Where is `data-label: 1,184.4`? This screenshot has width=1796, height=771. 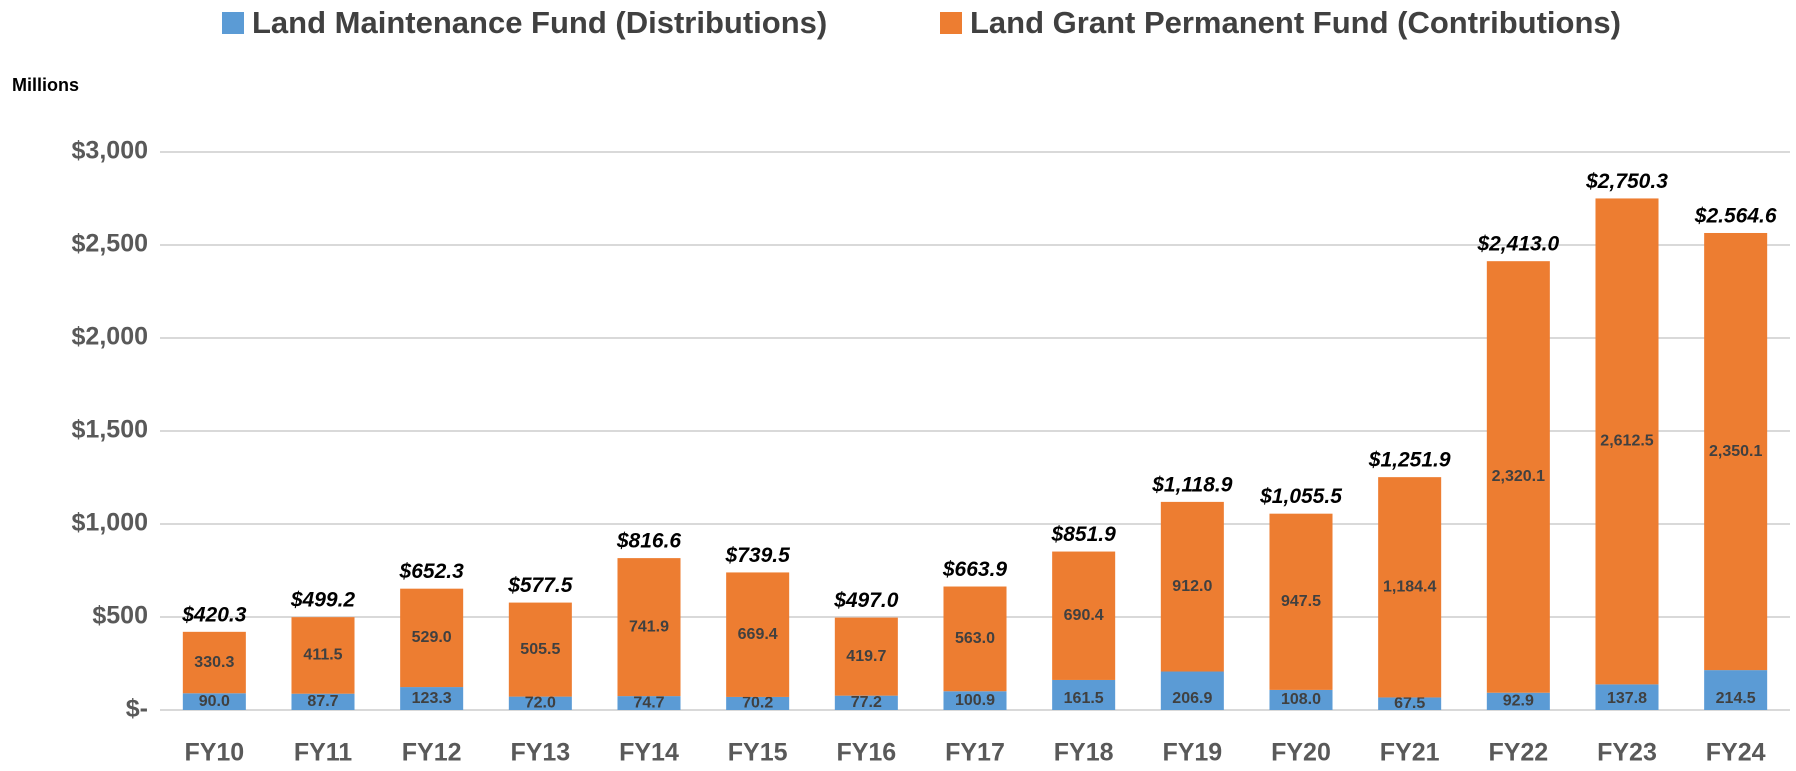 data-label: 1,184.4 is located at coordinates (1409, 587).